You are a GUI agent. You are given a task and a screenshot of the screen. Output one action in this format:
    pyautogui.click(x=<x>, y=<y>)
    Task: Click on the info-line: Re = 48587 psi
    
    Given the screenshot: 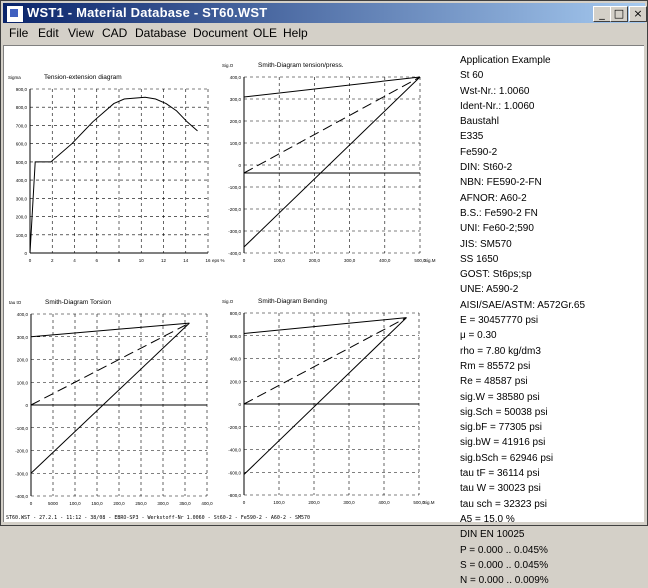 What is the action you would take?
    pyautogui.click(x=494, y=382)
    